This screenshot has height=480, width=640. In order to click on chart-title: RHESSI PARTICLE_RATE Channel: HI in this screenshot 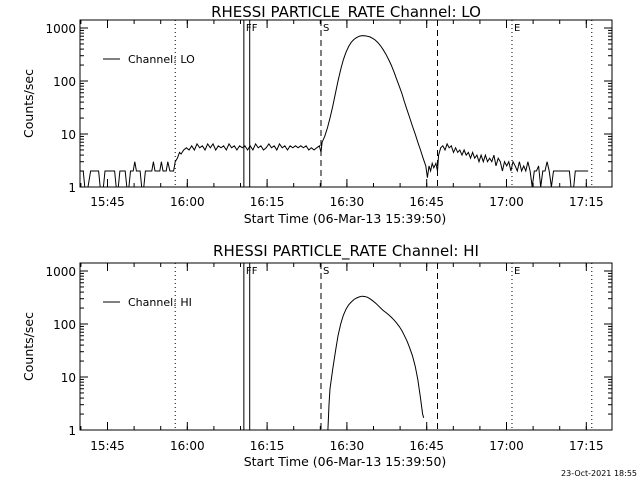, I will do `click(346, 251)`.